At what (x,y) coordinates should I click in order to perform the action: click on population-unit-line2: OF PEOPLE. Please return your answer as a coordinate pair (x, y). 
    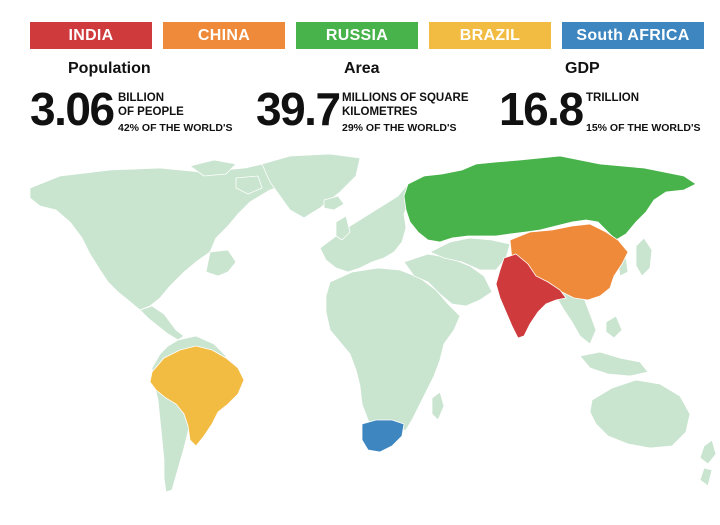
    Looking at the image, I should click on (151, 112).